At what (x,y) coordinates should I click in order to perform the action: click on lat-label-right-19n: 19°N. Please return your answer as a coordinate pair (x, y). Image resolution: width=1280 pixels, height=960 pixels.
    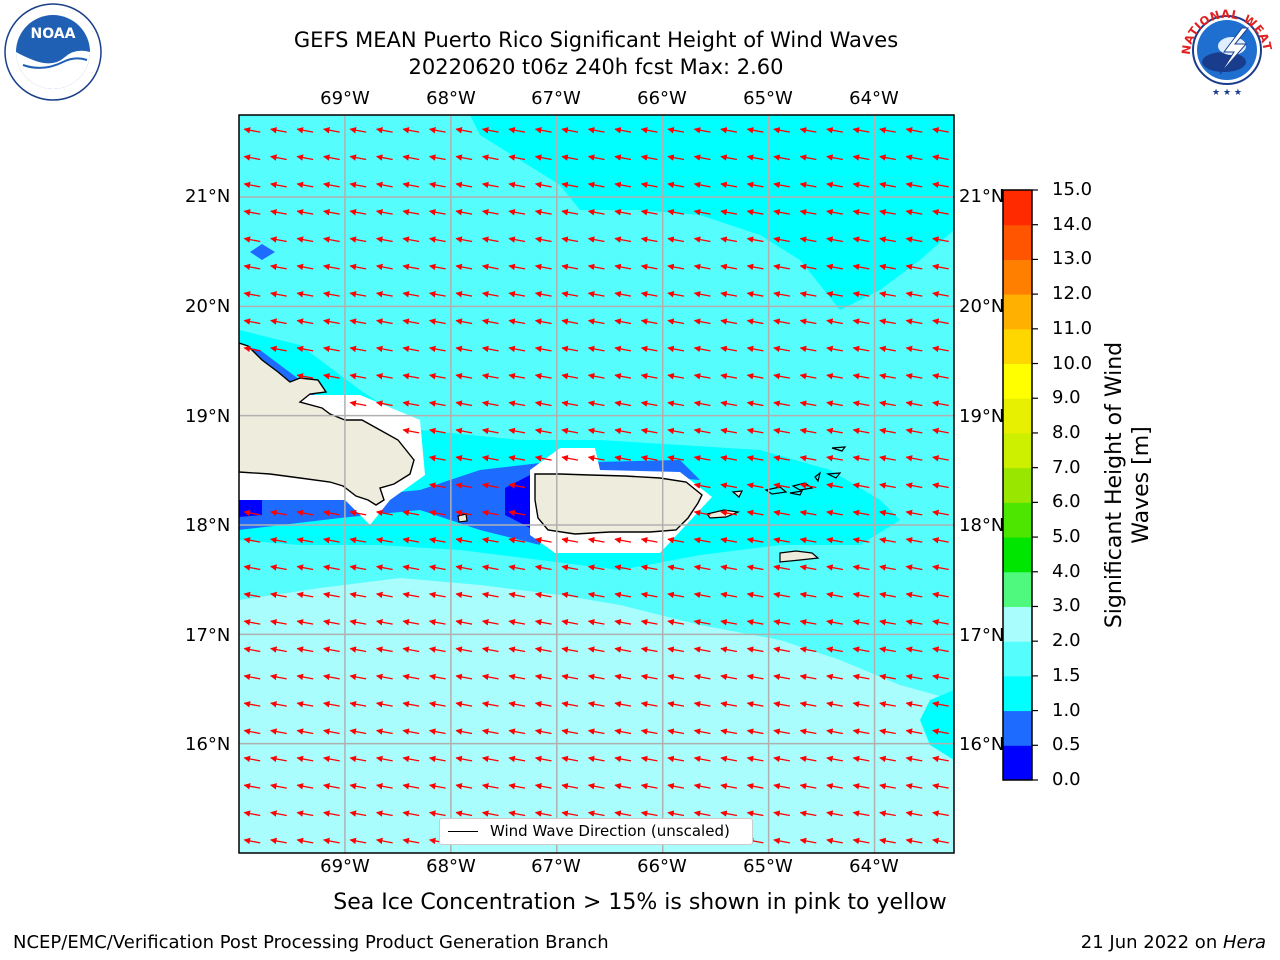
    Looking at the image, I should click on (981, 416).